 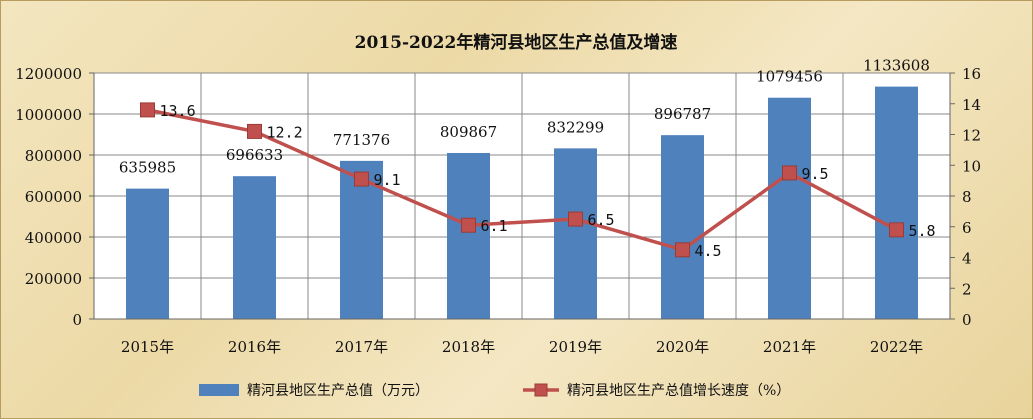 I want to click on line-data-label: 5.8, so click(x=922, y=231).